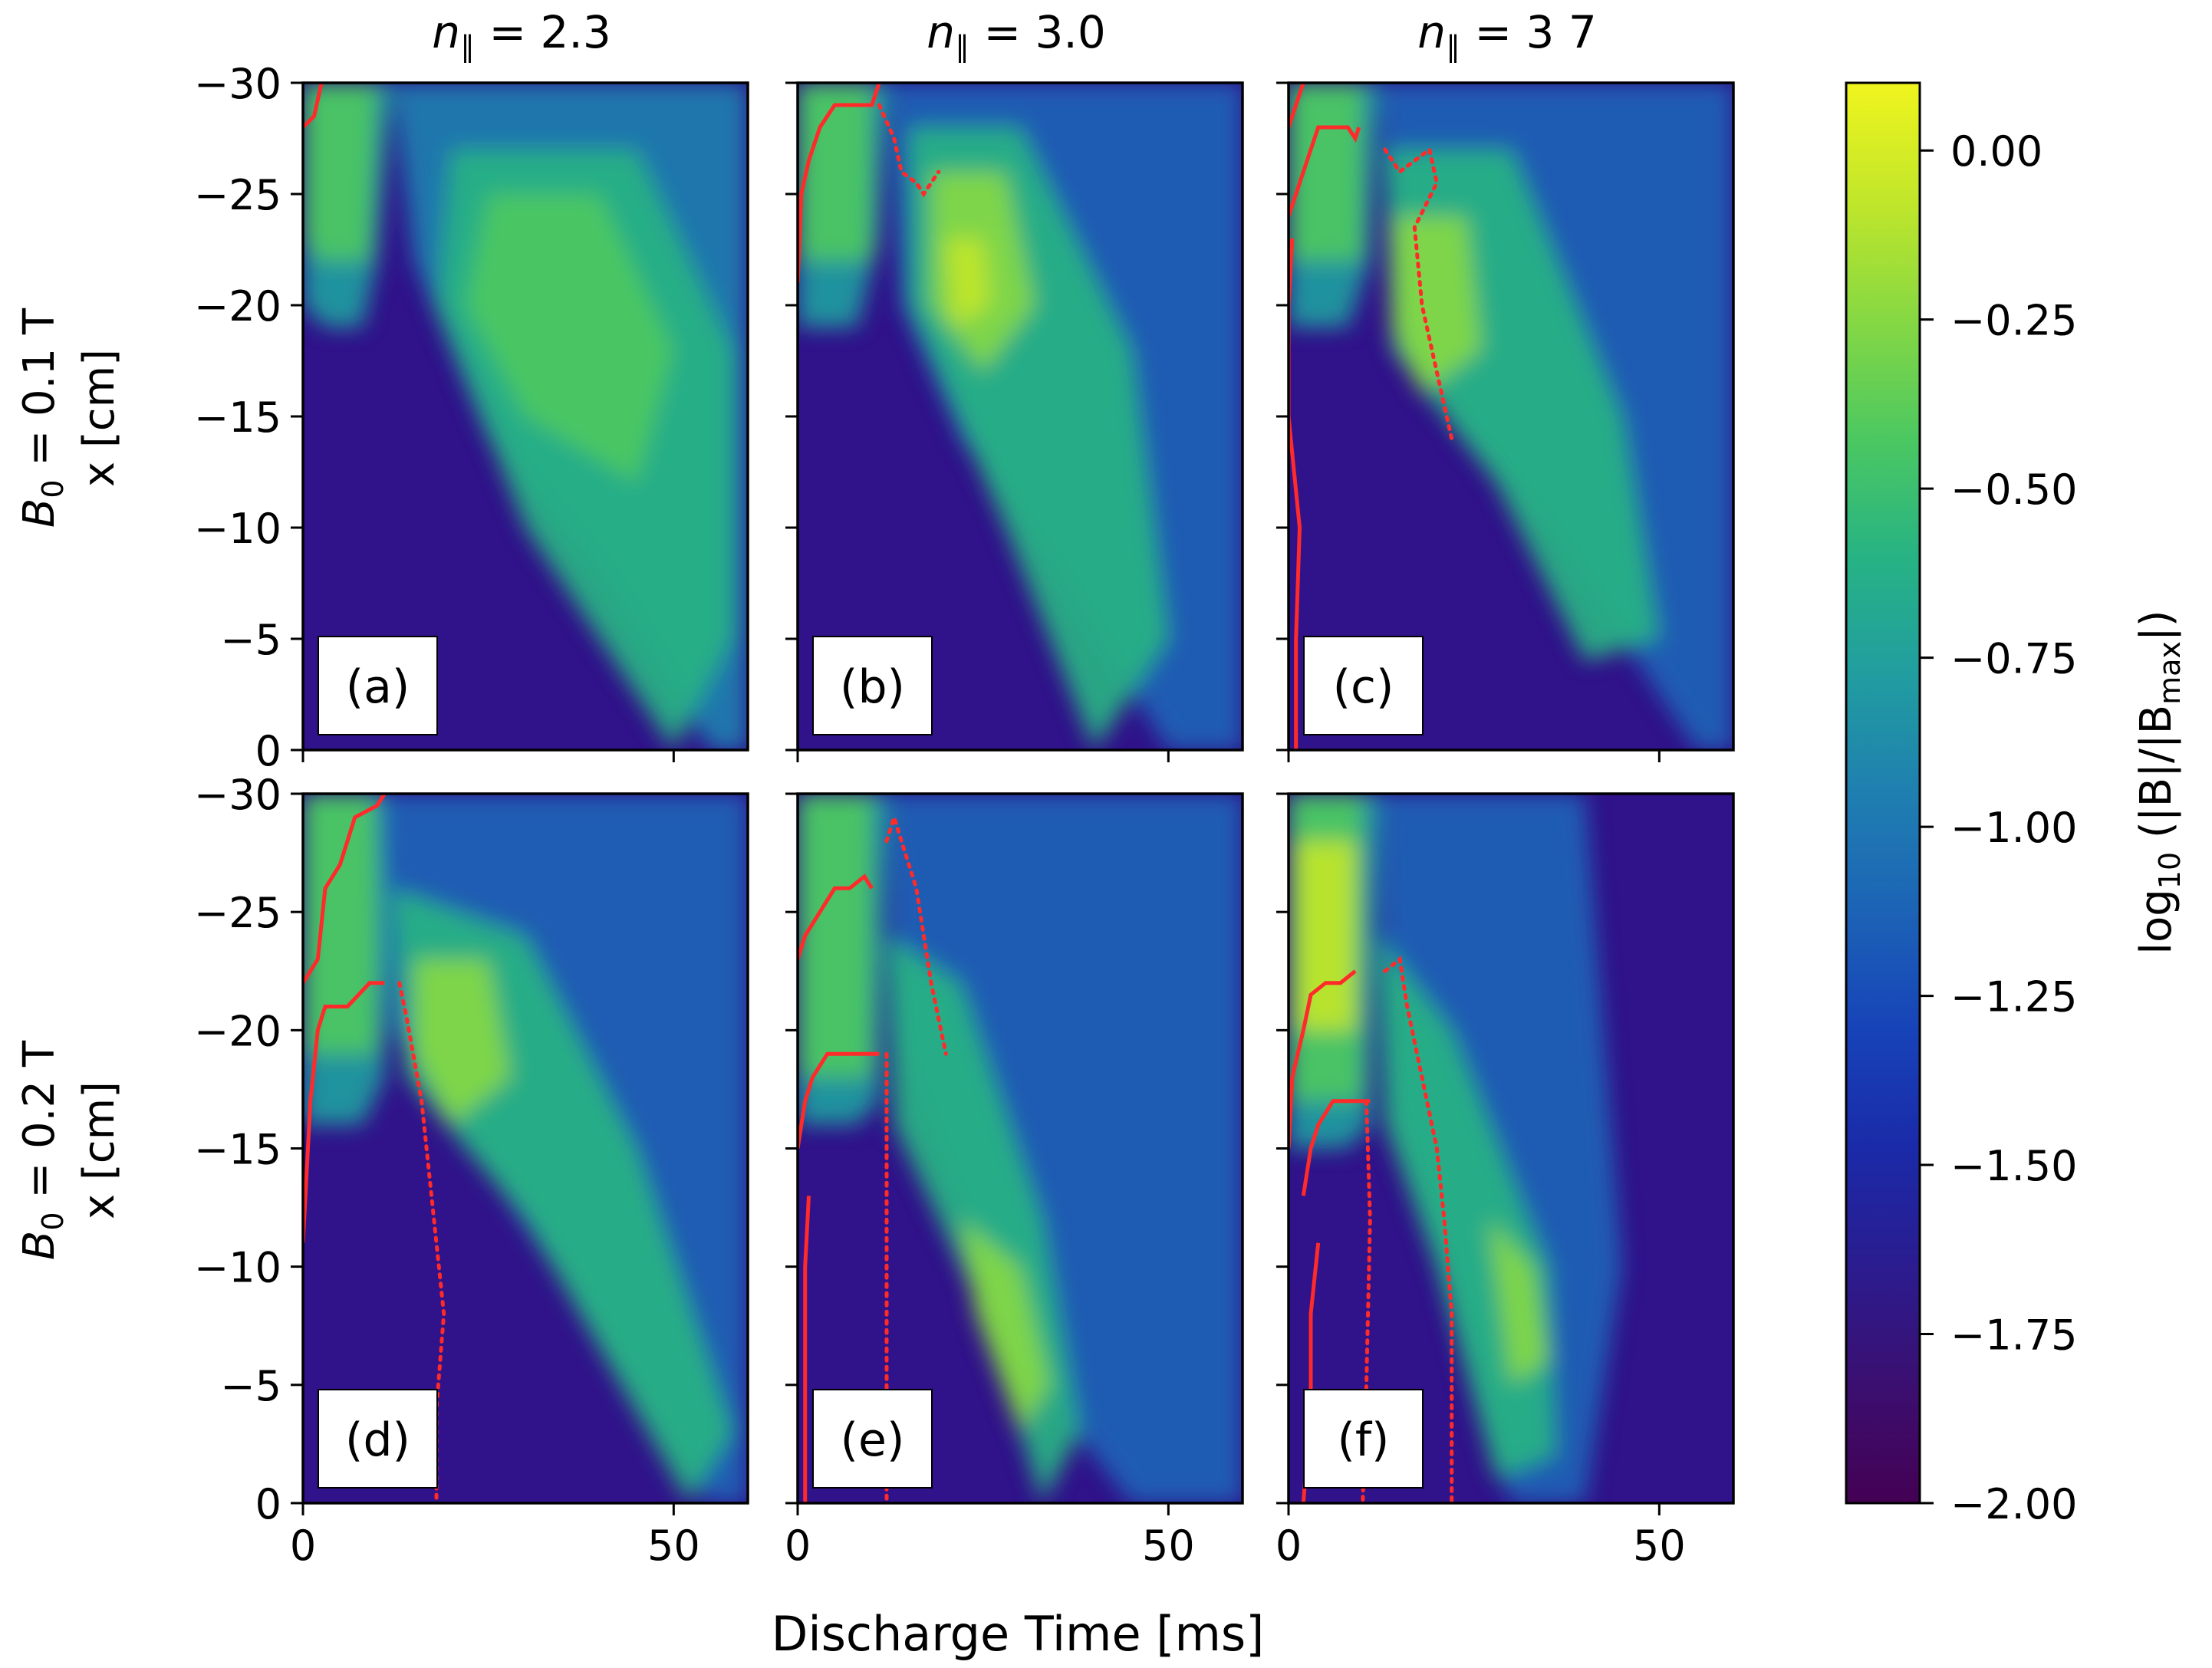 The height and width of the screenshot is (1668, 2212). I want to click on panel-label: (a), so click(378, 687).